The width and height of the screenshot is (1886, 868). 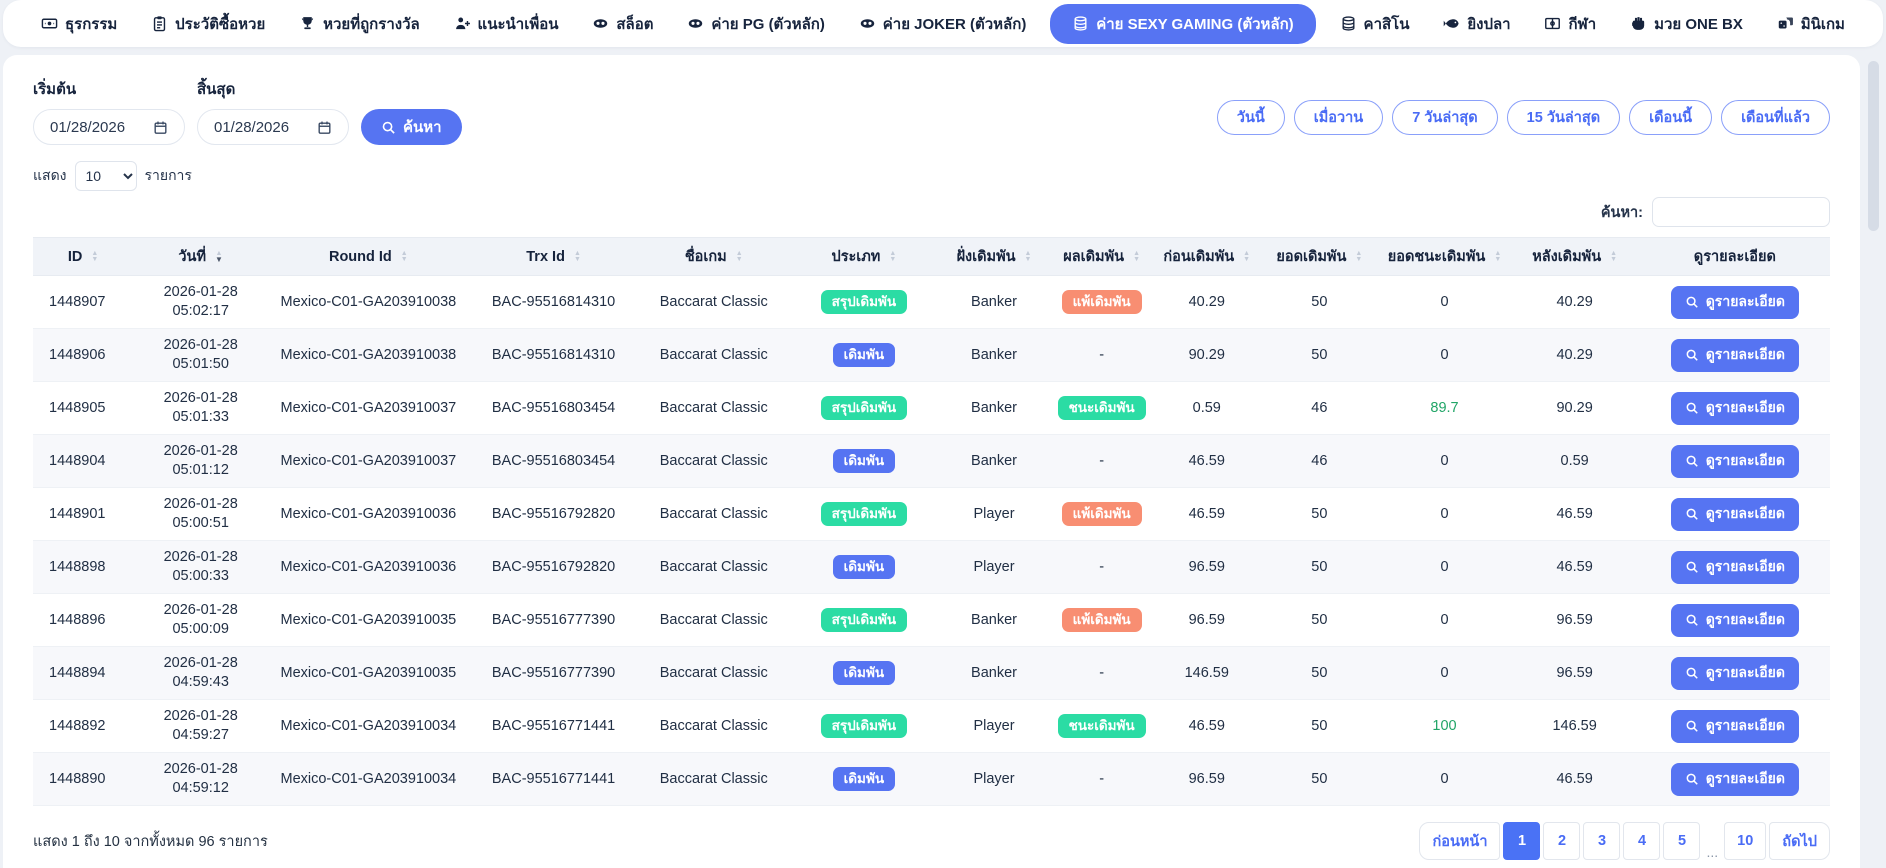 I want to click on nav-item-7: ค่าย JOKER (ตัวหลัก), so click(x=943, y=24).